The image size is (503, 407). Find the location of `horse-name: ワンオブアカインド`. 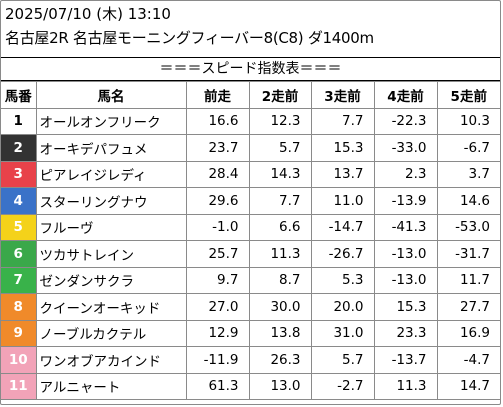

horse-name: ワンオブアカインド is located at coordinates (111, 360).